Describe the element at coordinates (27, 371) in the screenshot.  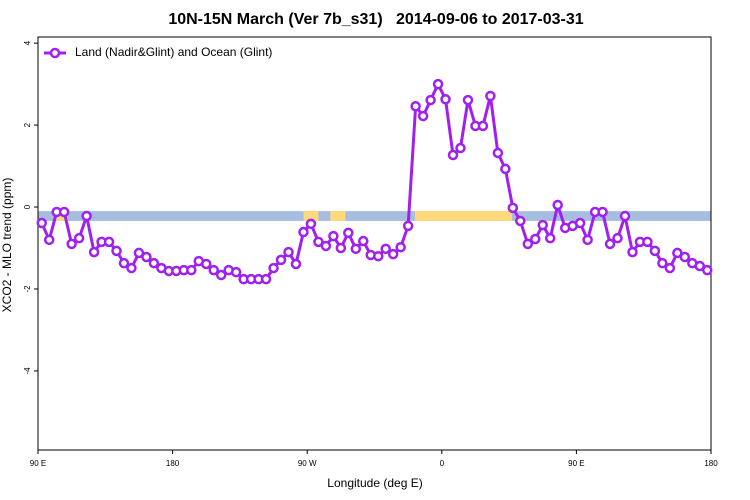
I see `y-tick-label: -4` at that location.